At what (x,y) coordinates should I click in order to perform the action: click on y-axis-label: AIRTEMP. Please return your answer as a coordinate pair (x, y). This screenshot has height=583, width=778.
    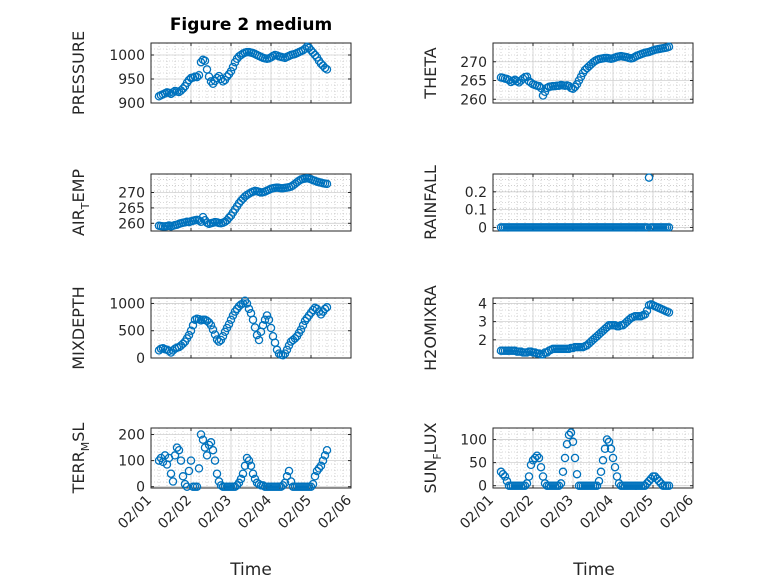
    Looking at the image, I should click on (80, 202).